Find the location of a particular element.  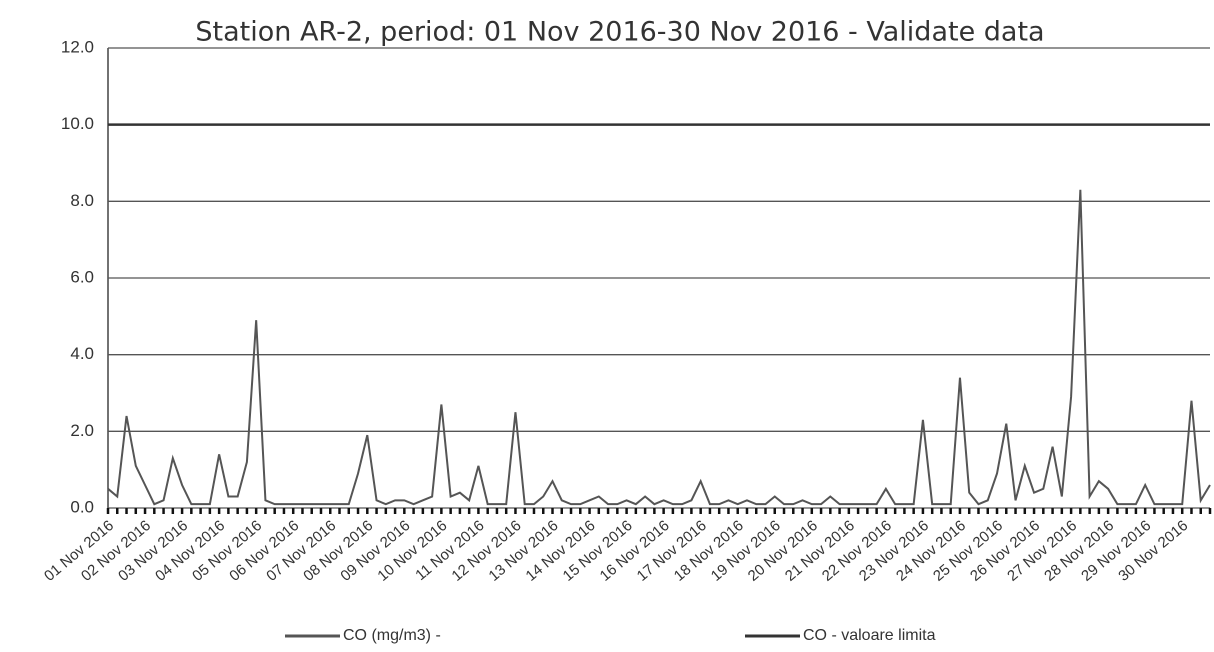

legend-label: CO - valoare limita is located at coordinates (869, 635).